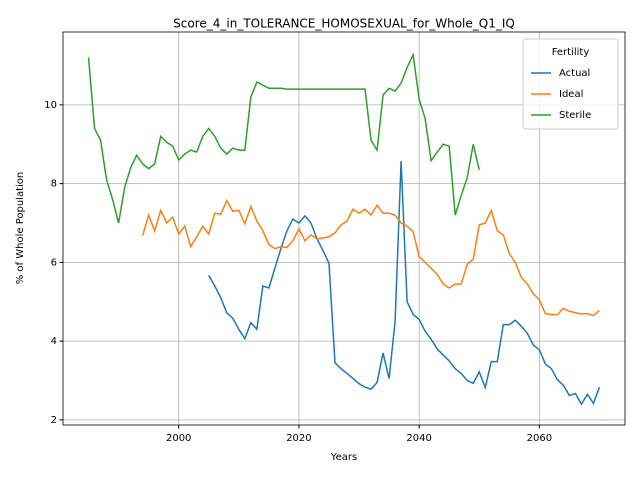  What do you see at coordinates (575, 115) in the screenshot?
I see `legend-label: Sterile` at bounding box center [575, 115].